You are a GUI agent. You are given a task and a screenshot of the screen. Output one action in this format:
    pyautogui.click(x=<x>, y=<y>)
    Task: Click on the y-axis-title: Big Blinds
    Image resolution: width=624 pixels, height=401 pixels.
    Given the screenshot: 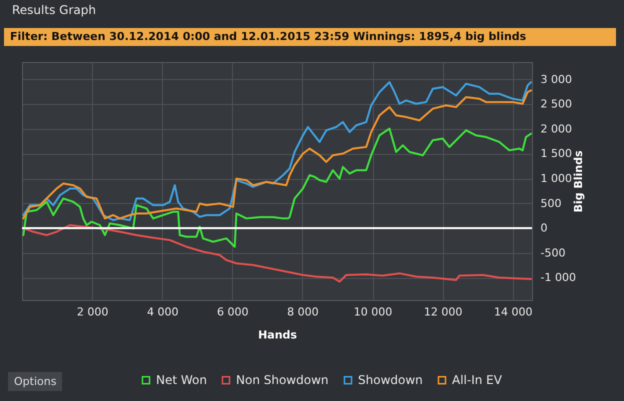 What is the action you would take?
    pyautogui.click(x=578, y=181)
    